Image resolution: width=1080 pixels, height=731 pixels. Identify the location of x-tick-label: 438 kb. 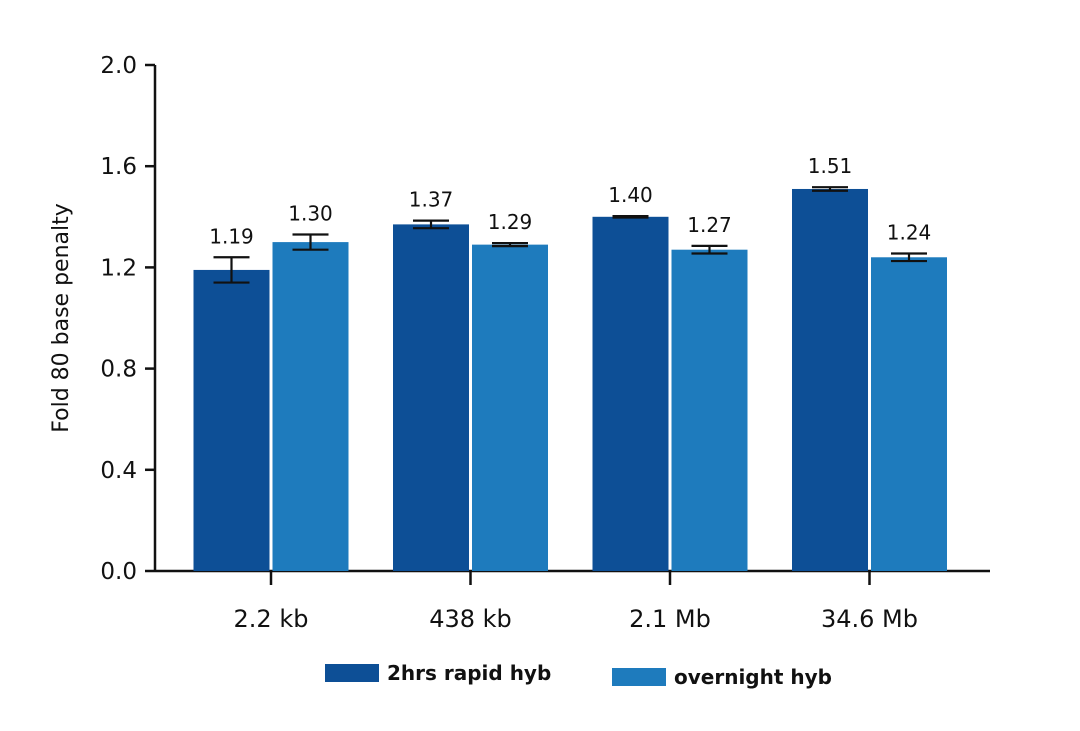
(470, 619).